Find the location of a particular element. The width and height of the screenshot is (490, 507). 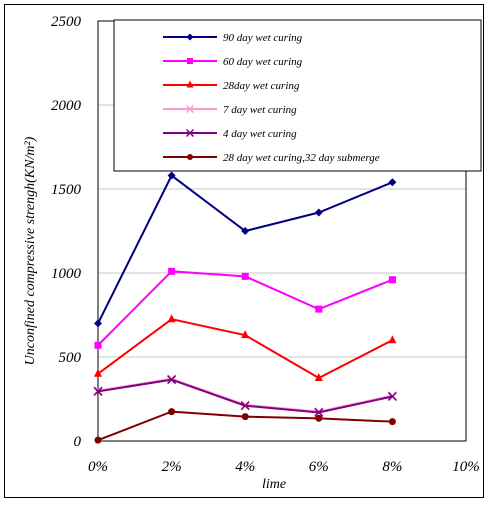

series-4-day-wet-curing is located at coordinates (245, 396).